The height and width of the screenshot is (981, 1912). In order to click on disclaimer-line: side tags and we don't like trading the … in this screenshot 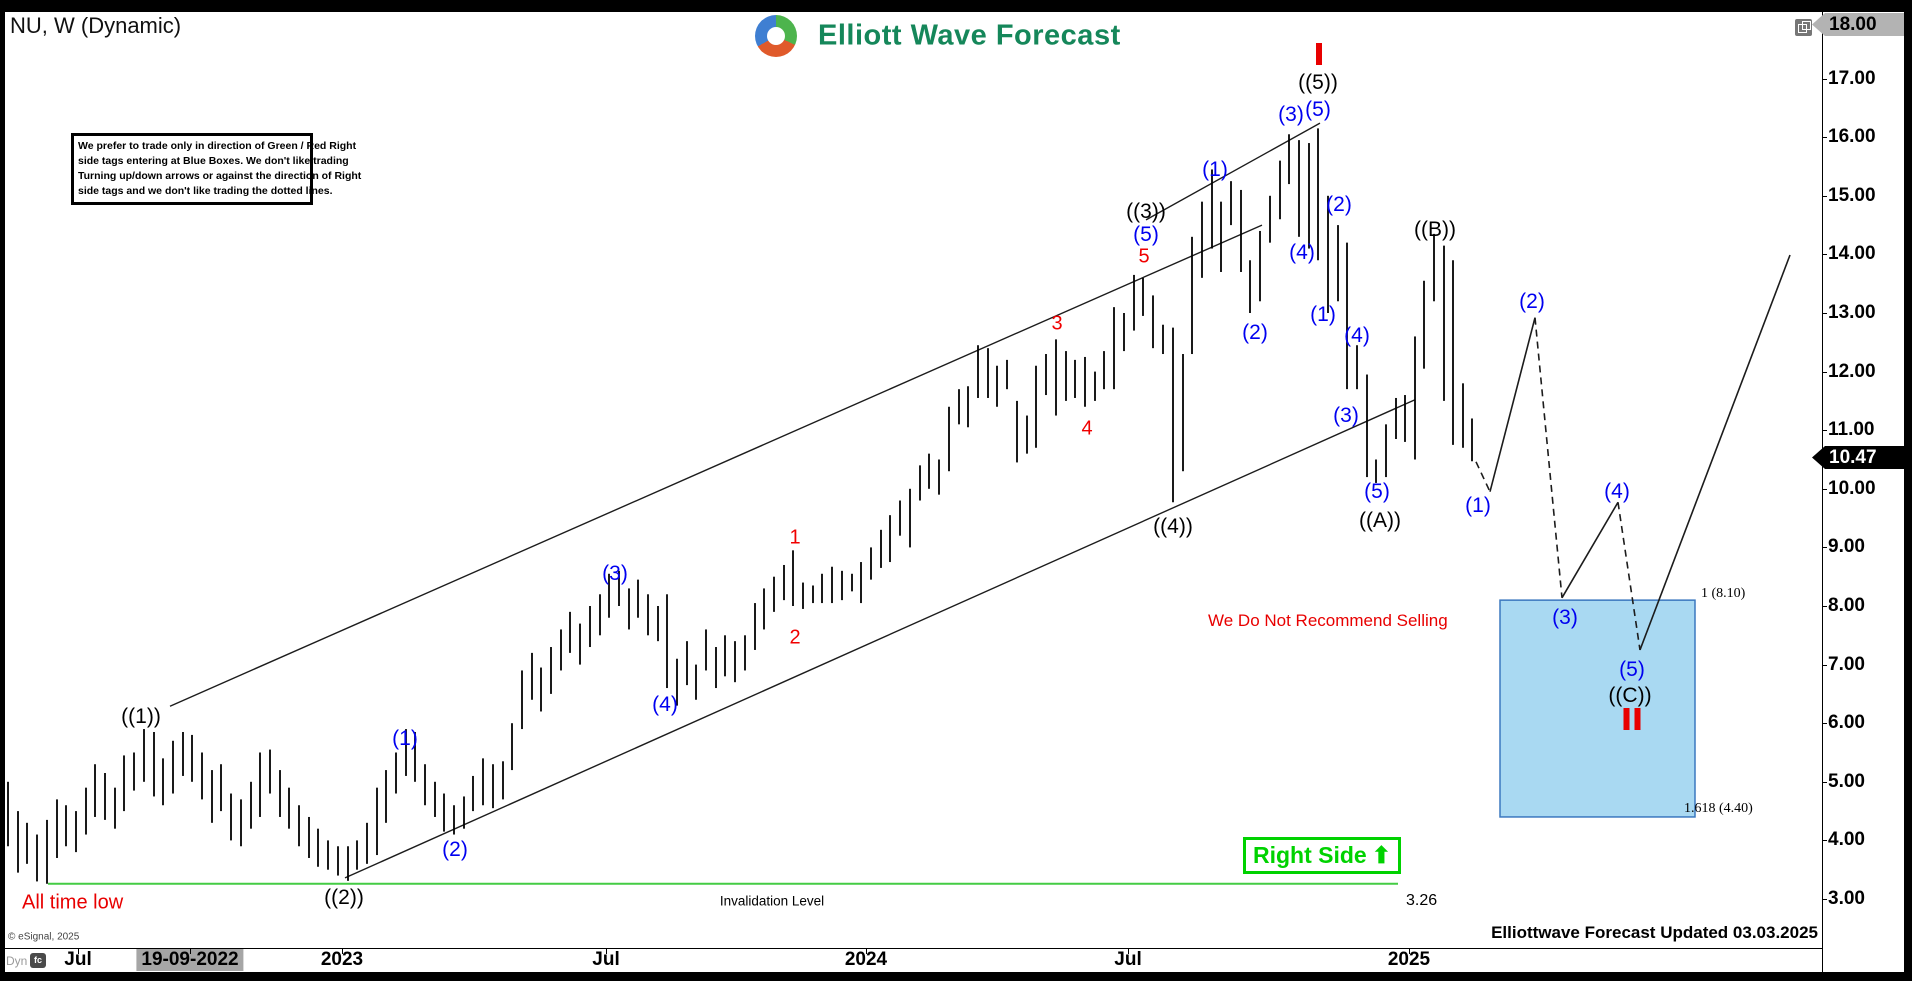, I will do `click(205, 191)`.